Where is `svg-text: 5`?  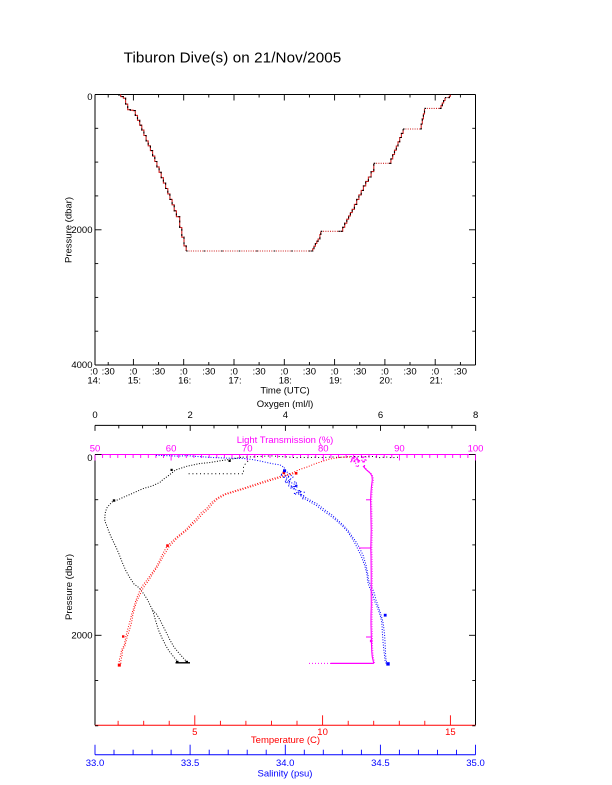 svg-text: 5 is located at coordinates (194, 732).